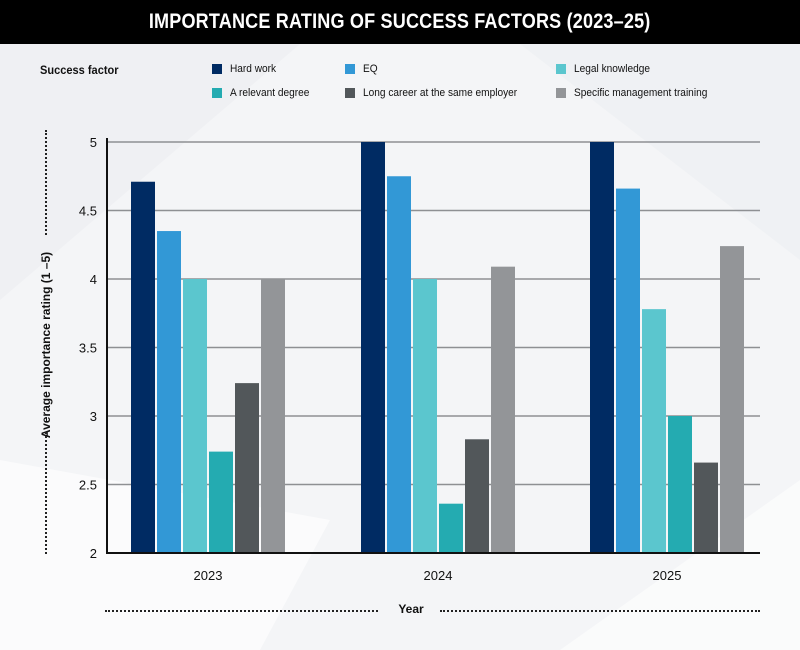 Image resolution: width=800 pixels, height=650 pixels. I want to click on x-tick-label: 2023, so click(208, 575).